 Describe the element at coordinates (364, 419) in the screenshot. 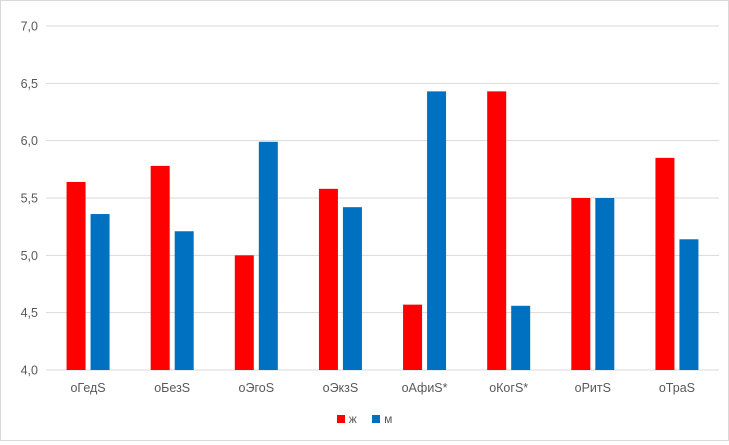

I see `legend: ж м` at that location.